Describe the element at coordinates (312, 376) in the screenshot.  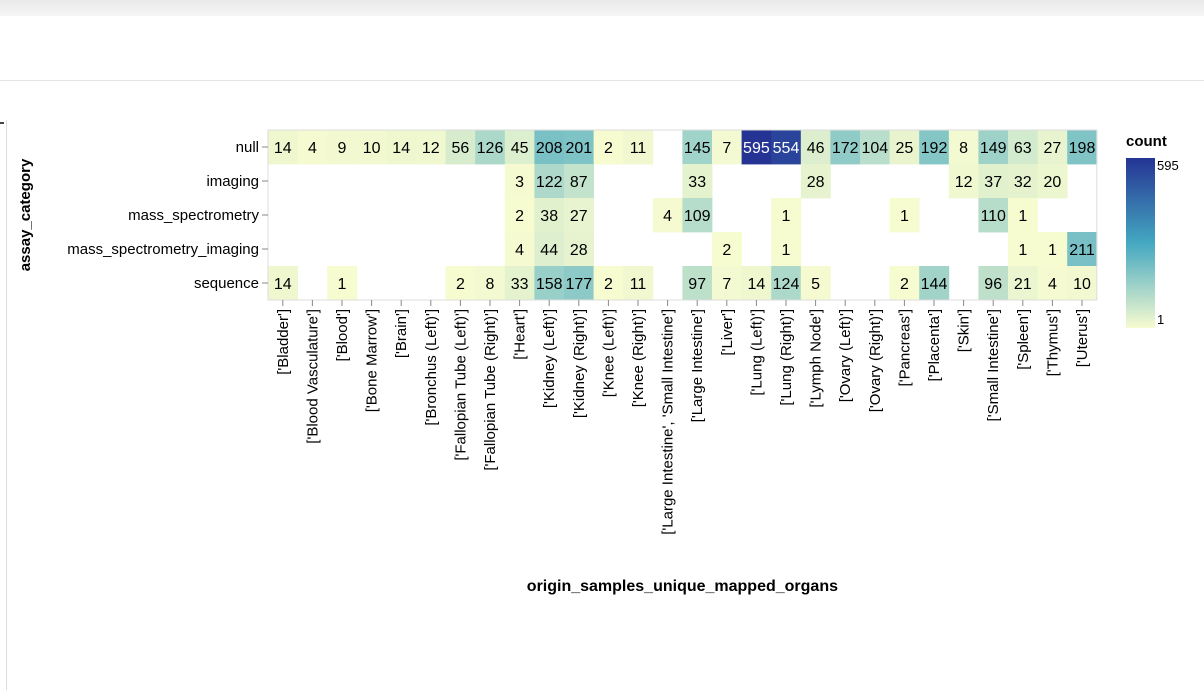
I see `x-tick-label: ['Blood Vasculature']` at that location.